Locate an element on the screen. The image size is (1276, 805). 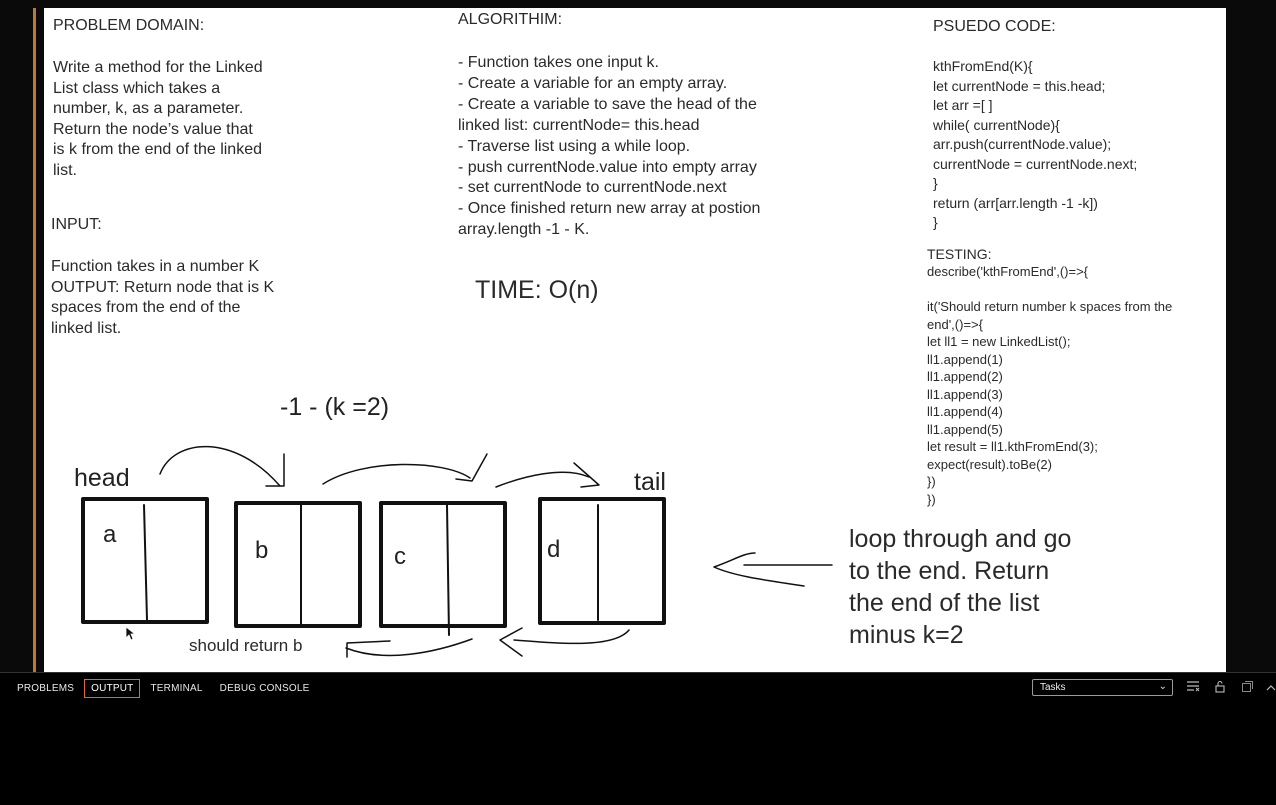
output-channel-select: Tasks ⌄ is located at coordinates (1102, 687).